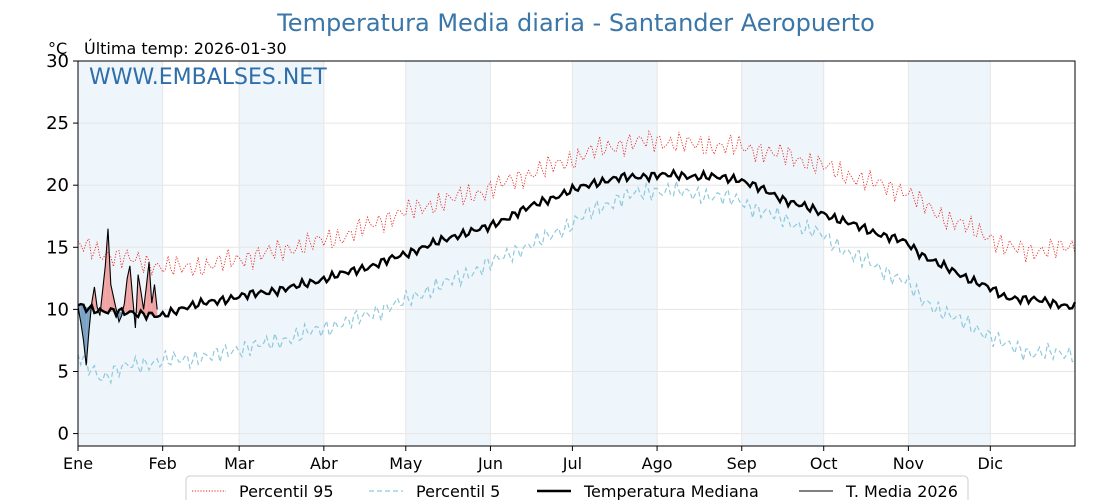  What do you see at coordinates (57, 48) in the screenshot?
I see `unit-label: °C` at bounding box center [57, 48].